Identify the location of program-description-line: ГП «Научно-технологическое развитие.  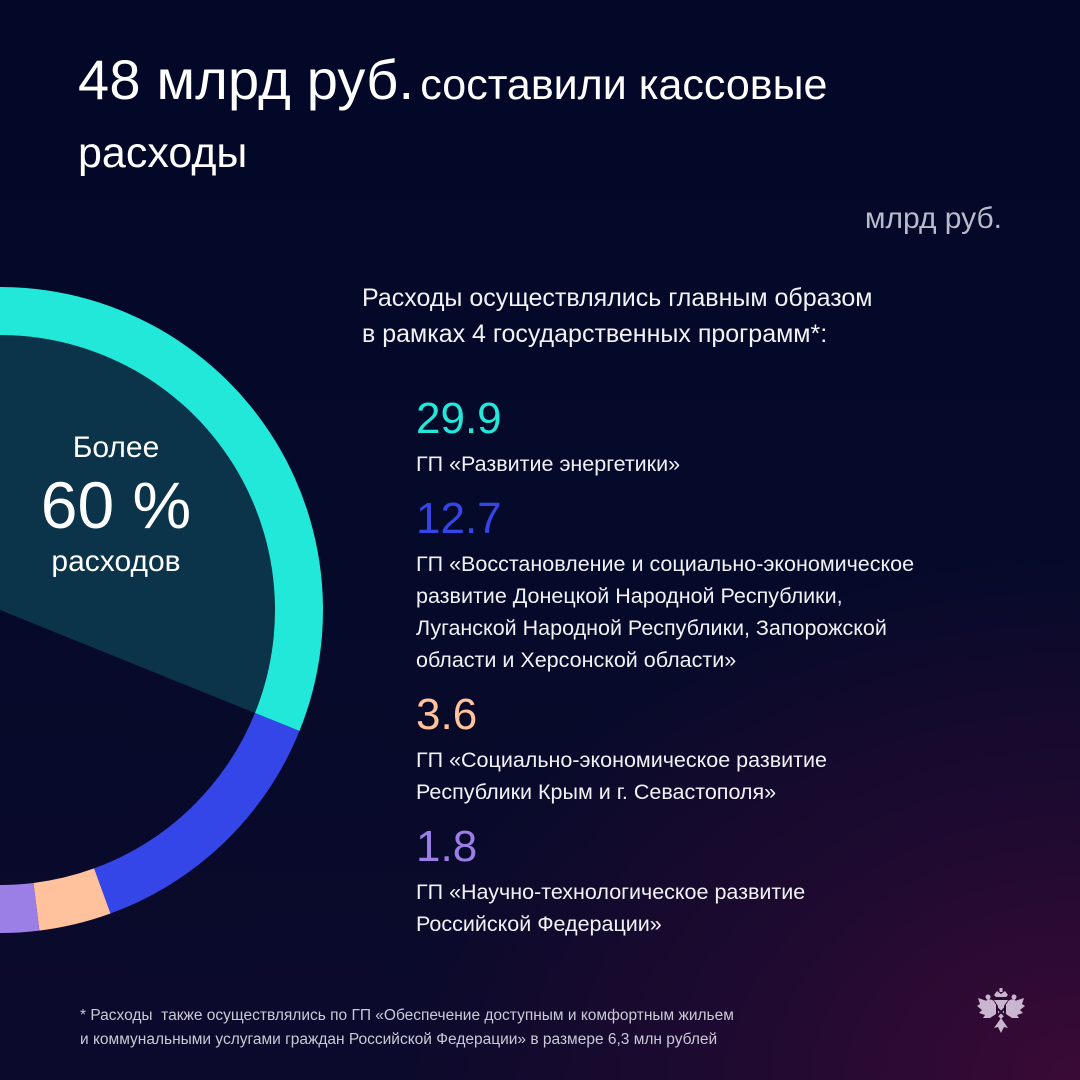
(611, 892).